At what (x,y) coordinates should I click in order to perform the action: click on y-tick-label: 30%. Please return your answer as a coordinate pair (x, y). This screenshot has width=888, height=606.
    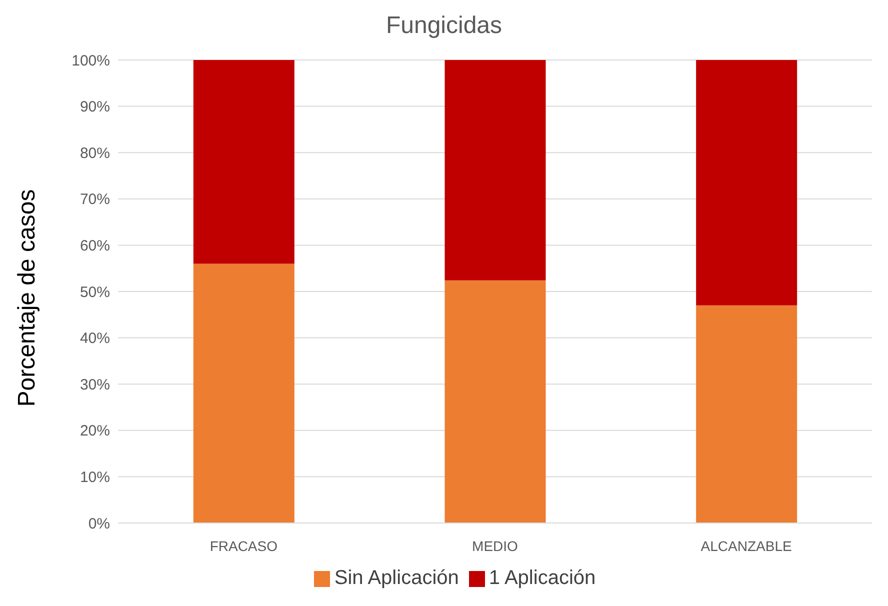
    Looking at the image, I should click on (95, 385).